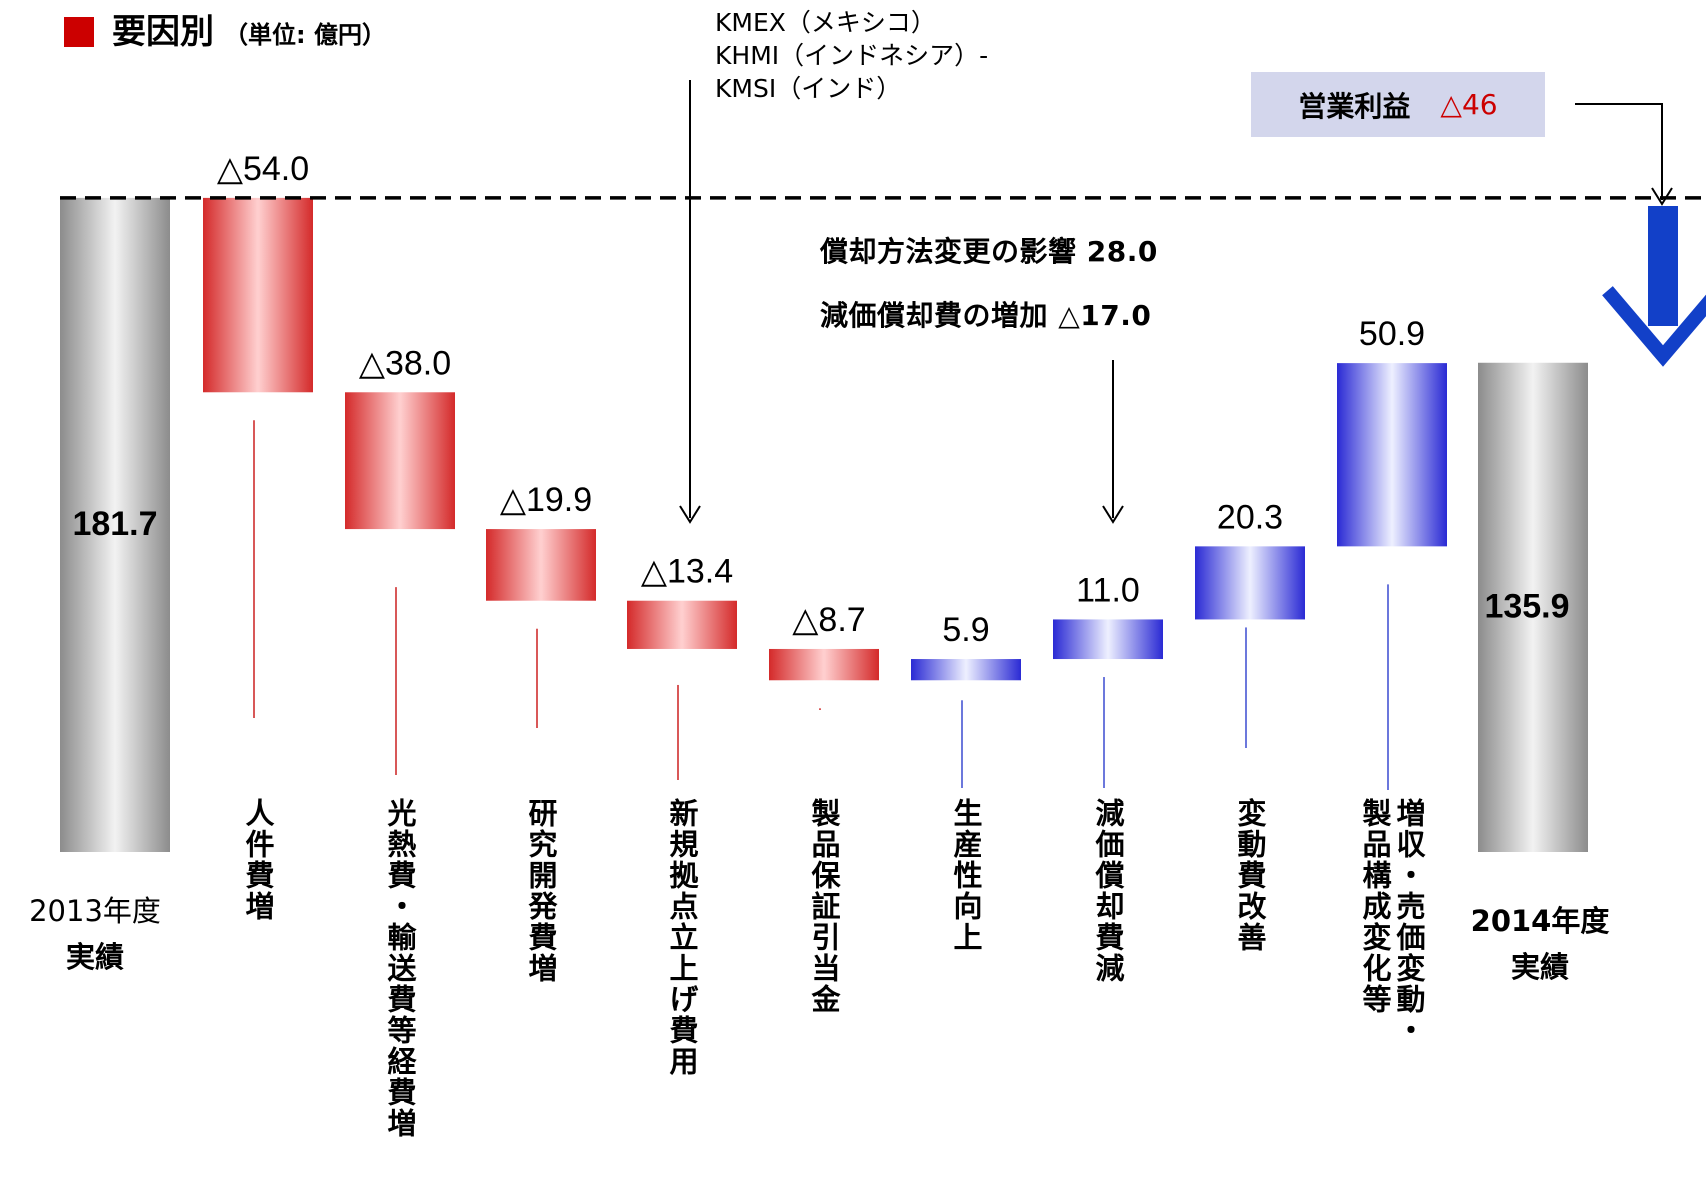 This screenshot has height=1183, width=1706. What do you see at coordinates (1469, 104) in the screenshot?
I see `operating-profit-value: △46` at bounding box center [1469, 104].